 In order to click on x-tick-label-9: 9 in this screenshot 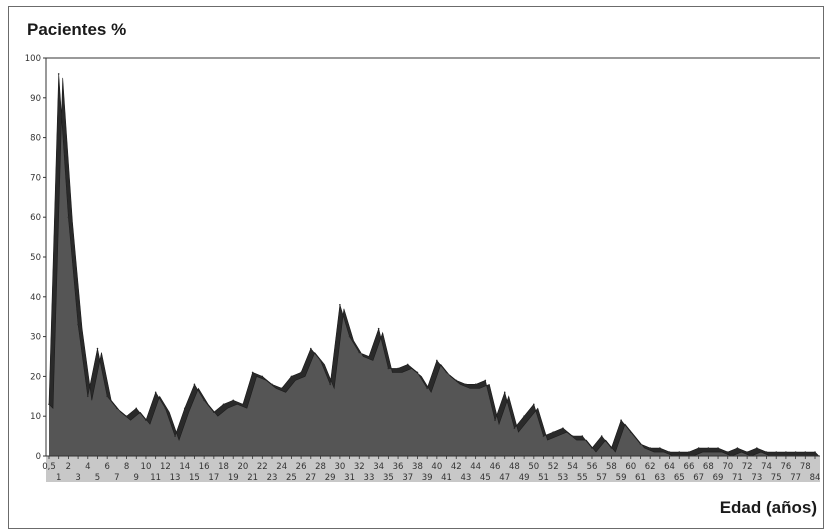, I will do `click(136, 478)`.